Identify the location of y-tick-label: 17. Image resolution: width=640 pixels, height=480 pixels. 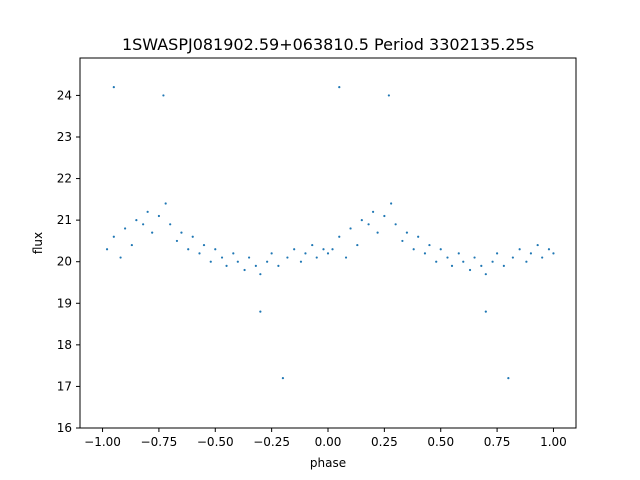
(64, 386).